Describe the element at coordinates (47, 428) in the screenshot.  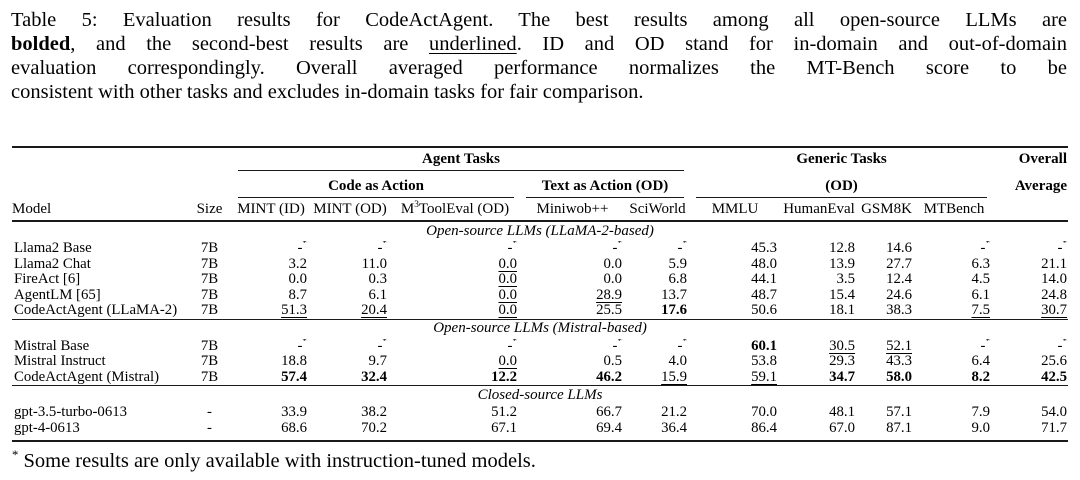
I see `model-name: gpt-4-0613` at that location.